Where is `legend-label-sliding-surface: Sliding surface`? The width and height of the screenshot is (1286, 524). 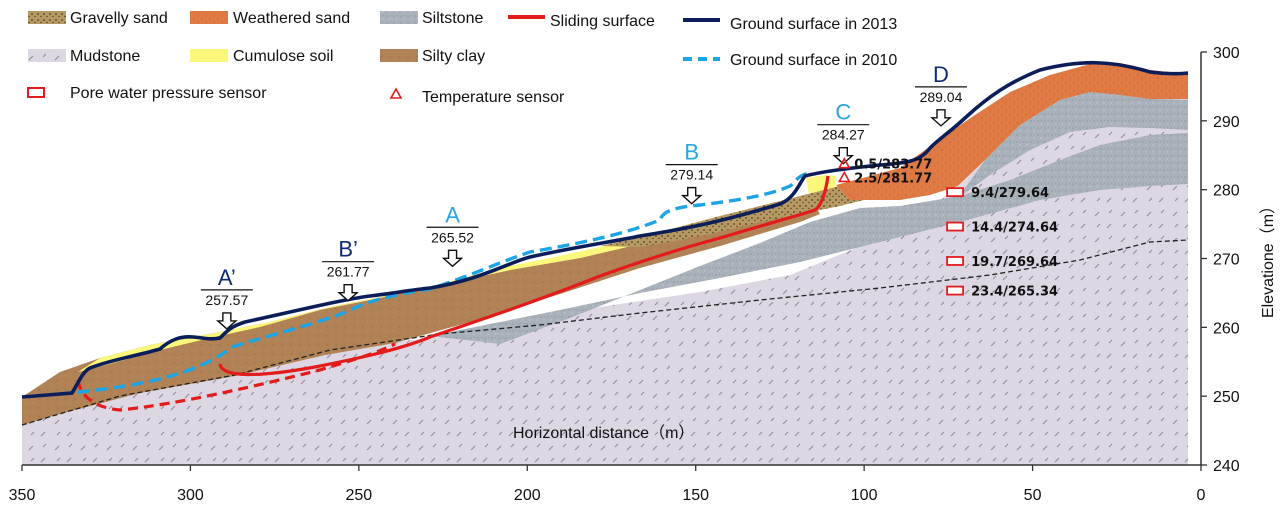
legend-label-sliding-surface: Sliding surface is located at coordinates (602, 21).